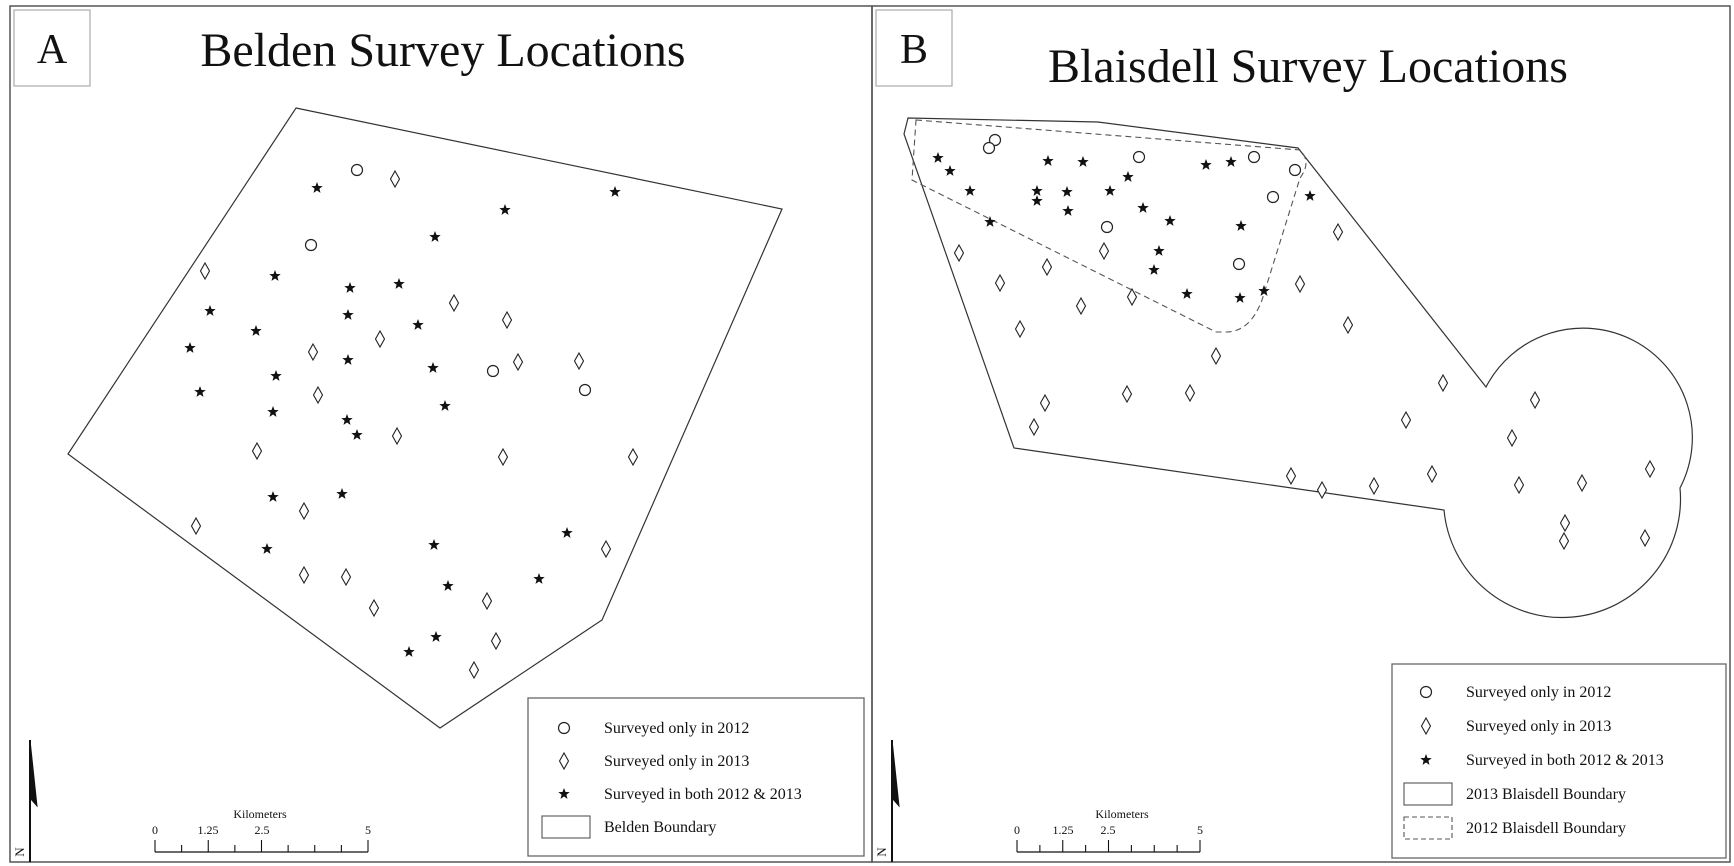  I want to click on legend-label: 2012 Blaisdell Boundary, so click(1546, 828).